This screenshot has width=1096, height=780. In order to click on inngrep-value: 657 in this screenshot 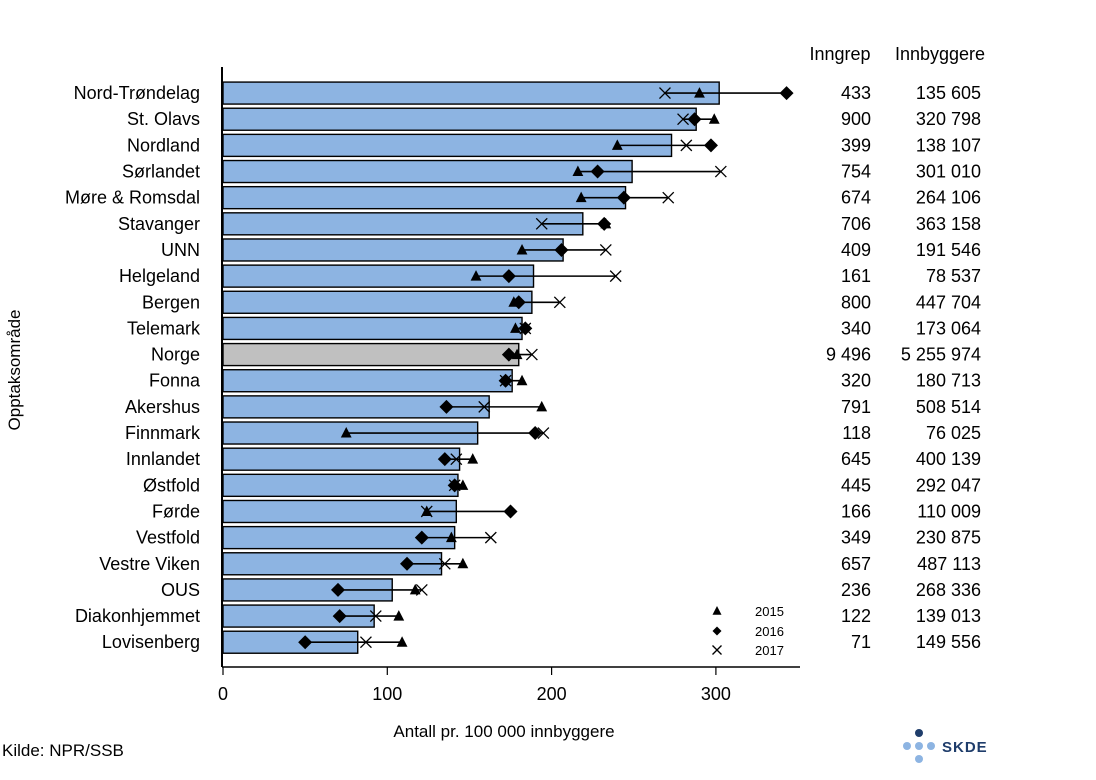, I will do `click(856, 564)`.